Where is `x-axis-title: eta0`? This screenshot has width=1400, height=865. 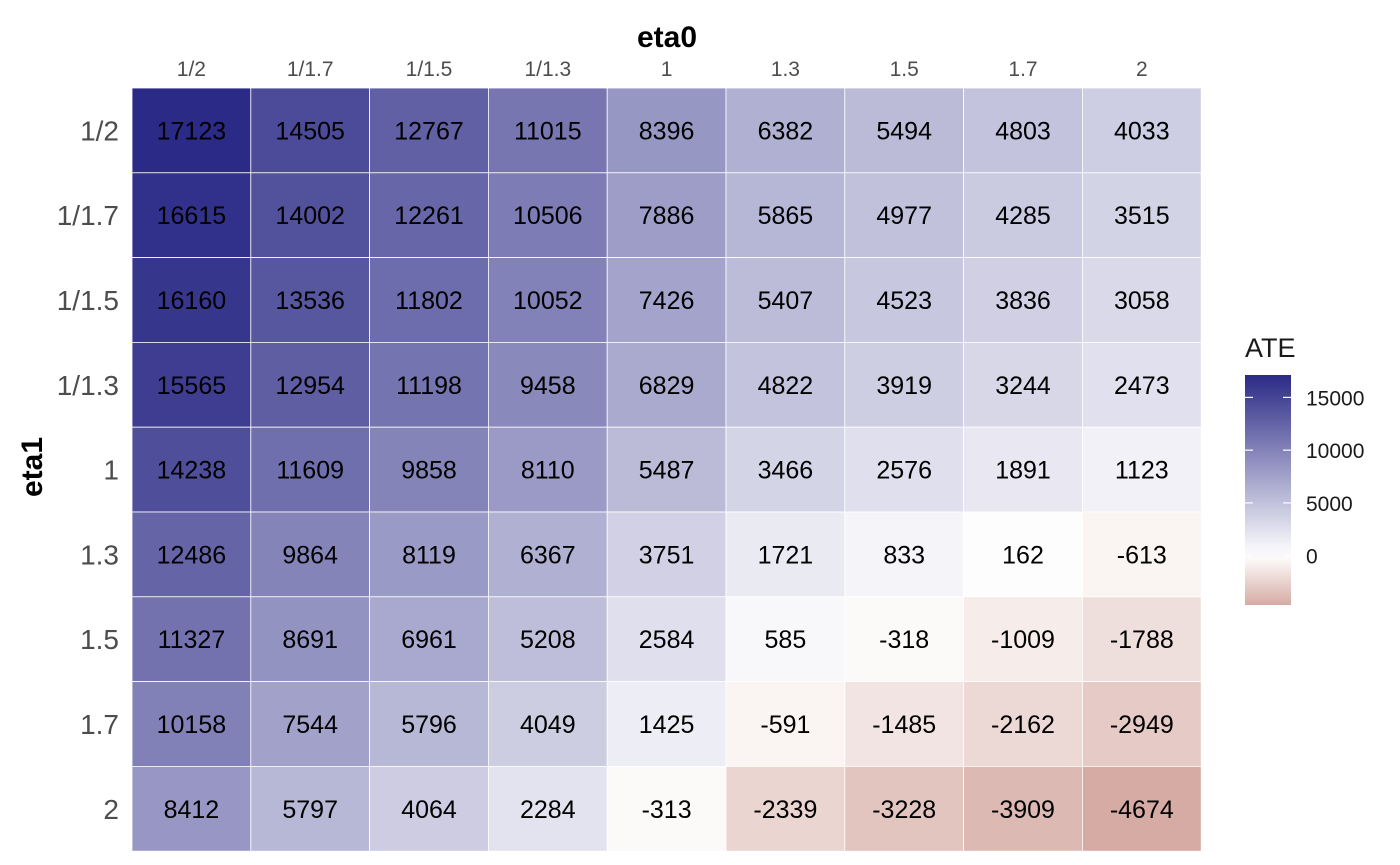 x-axis-title: eta0 is located at coordinates (667, 37).